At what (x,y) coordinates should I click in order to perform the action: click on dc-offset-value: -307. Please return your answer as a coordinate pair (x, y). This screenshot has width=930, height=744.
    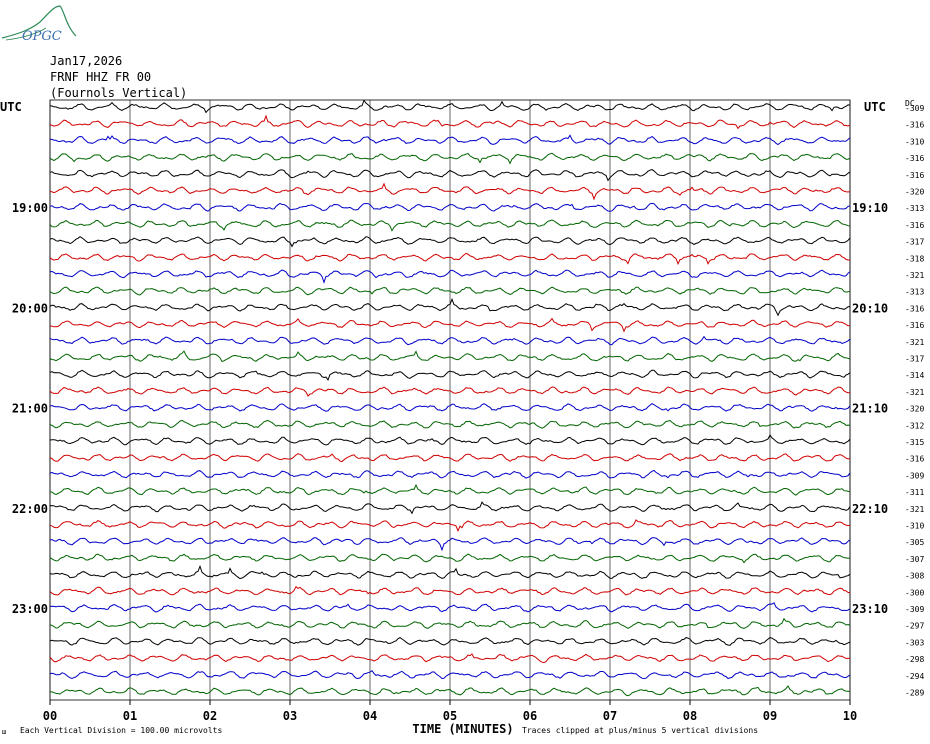
    Looking at the image, I should click on (914, 559).